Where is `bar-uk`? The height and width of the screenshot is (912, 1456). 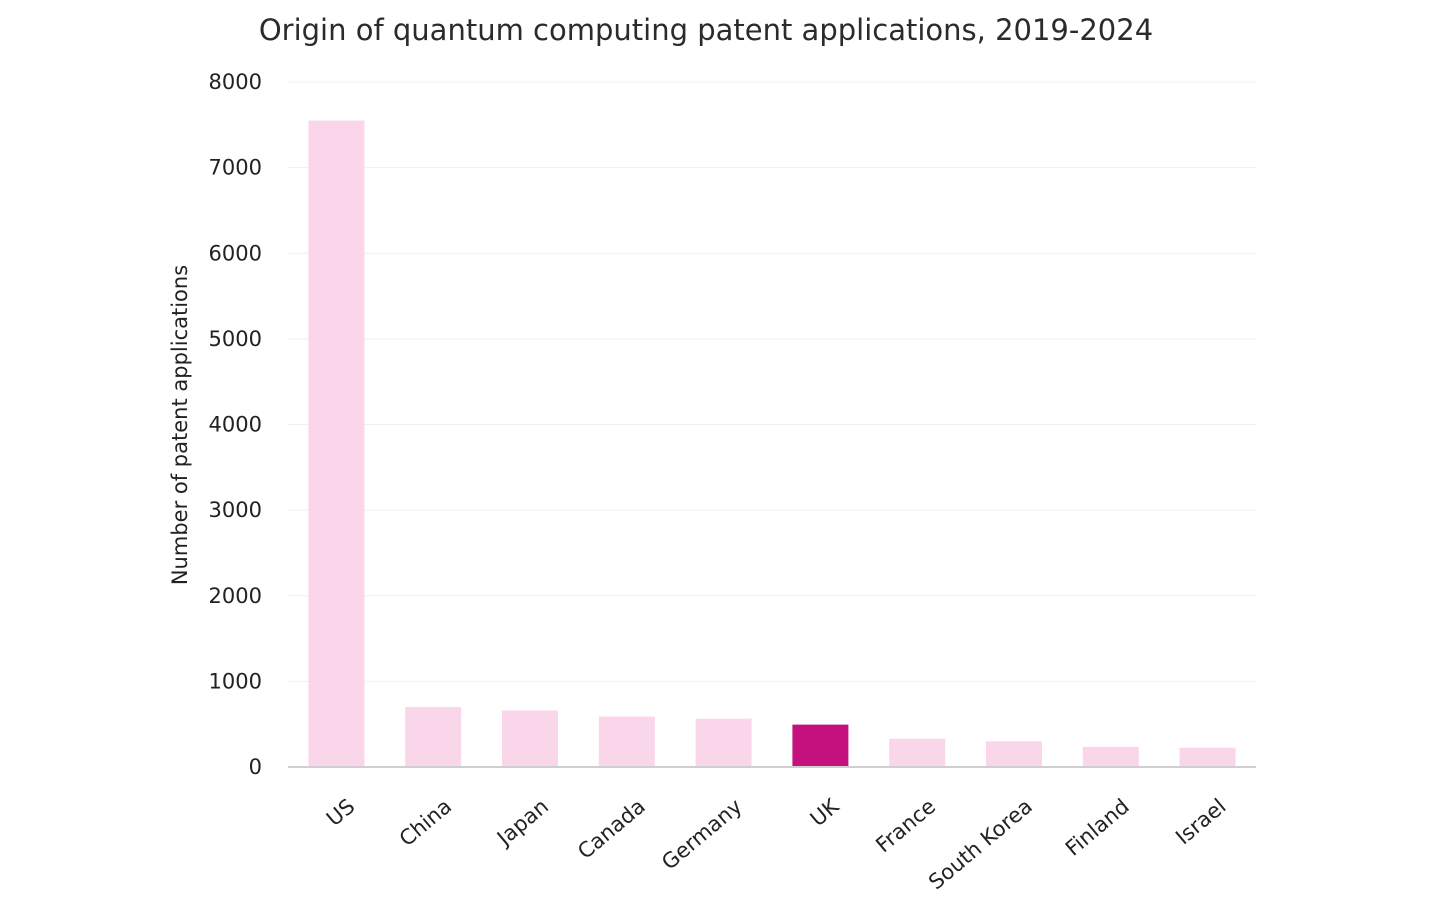
bar-uk is located at coordinates (820, 745).